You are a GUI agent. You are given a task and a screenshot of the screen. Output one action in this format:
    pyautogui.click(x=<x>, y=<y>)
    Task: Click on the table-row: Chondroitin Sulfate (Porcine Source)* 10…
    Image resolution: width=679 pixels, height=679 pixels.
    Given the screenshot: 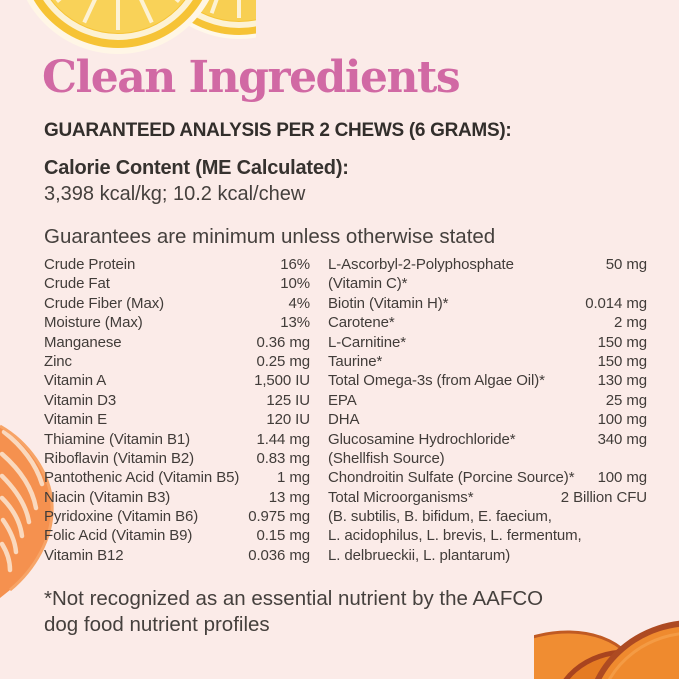 What is the action you would take?
    pyautogui.click(x=487, y=477)
    